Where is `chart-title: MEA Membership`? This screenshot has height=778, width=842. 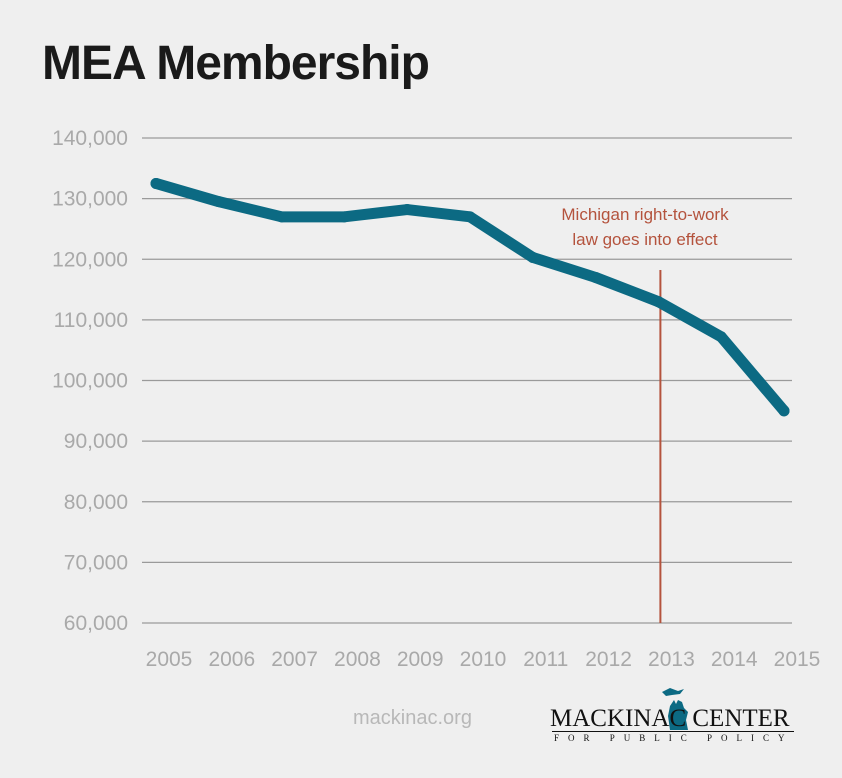 chart-title: MEA Membership is located at coordinates (236, 63).